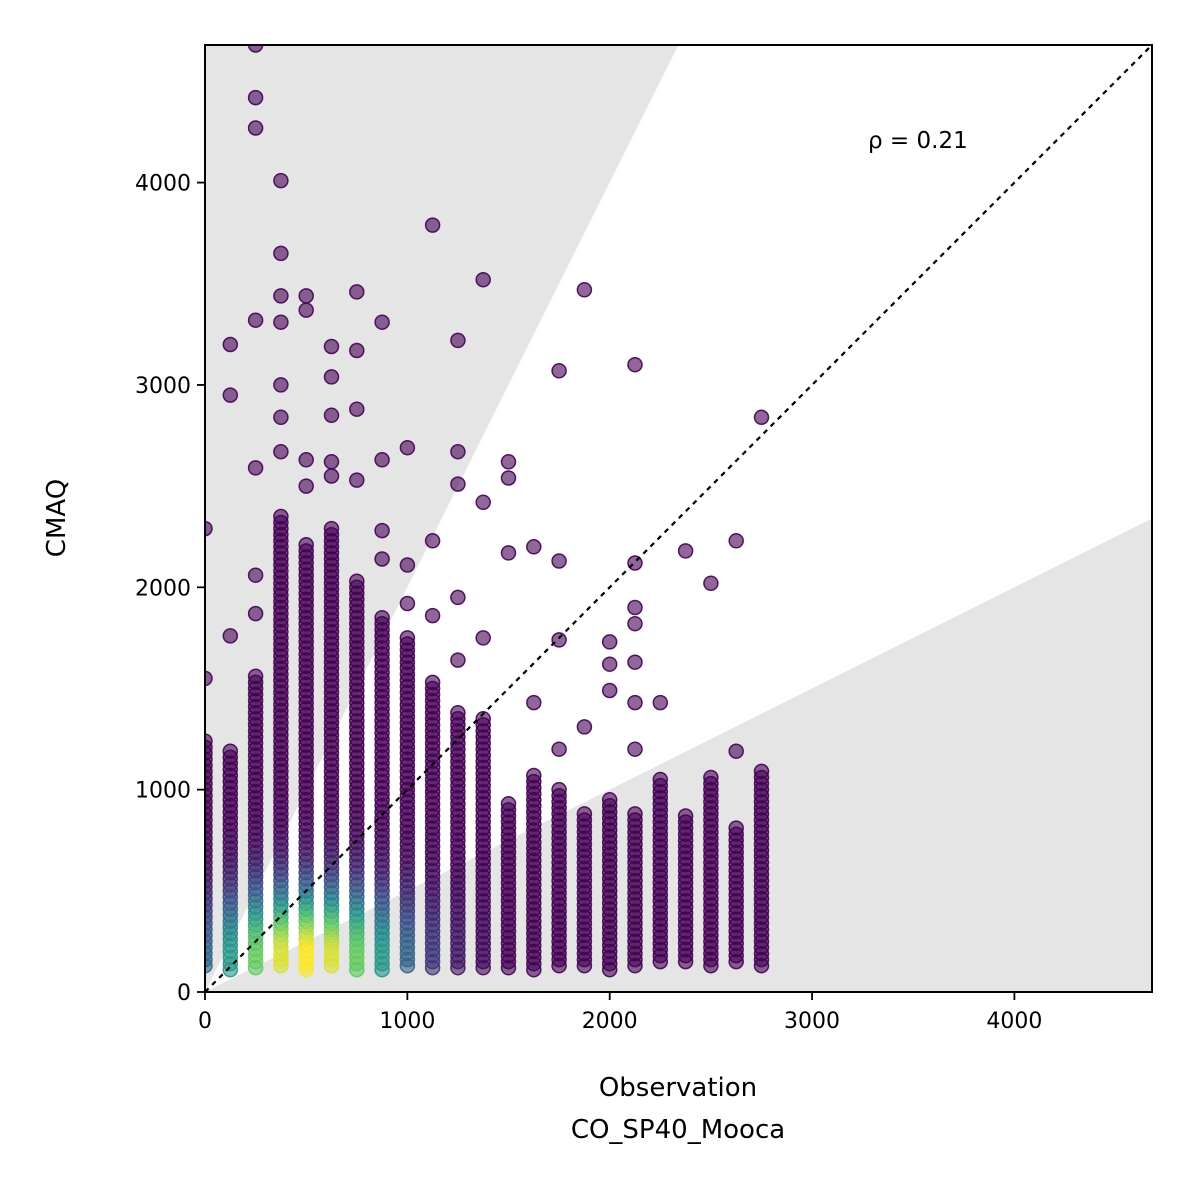 This screenshot has width=1200, height=1200. Describe the element at coordinates (163, 184) in the screenshot. I see `y-tick-label: 4000` at that location.